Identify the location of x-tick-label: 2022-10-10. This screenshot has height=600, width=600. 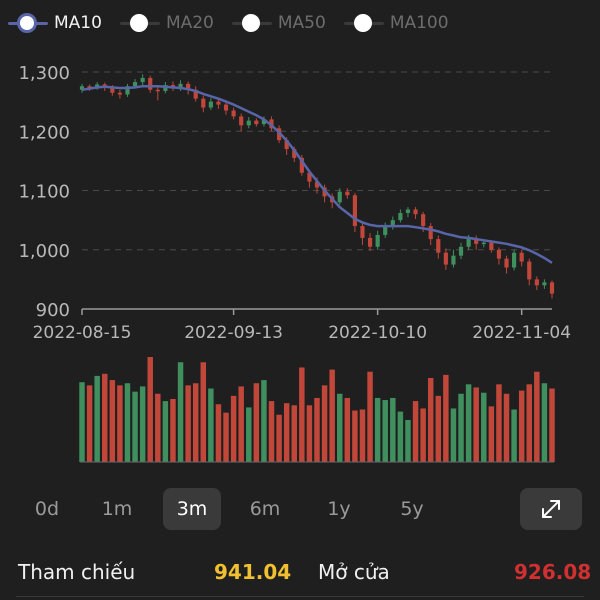
(377, 333).